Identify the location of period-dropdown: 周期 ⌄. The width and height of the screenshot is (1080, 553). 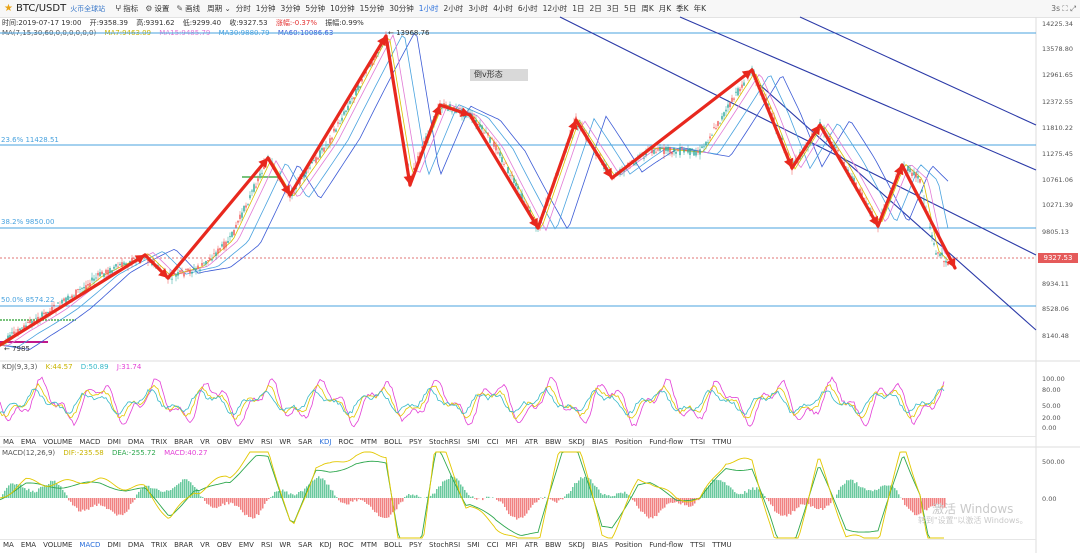
(219, 8).